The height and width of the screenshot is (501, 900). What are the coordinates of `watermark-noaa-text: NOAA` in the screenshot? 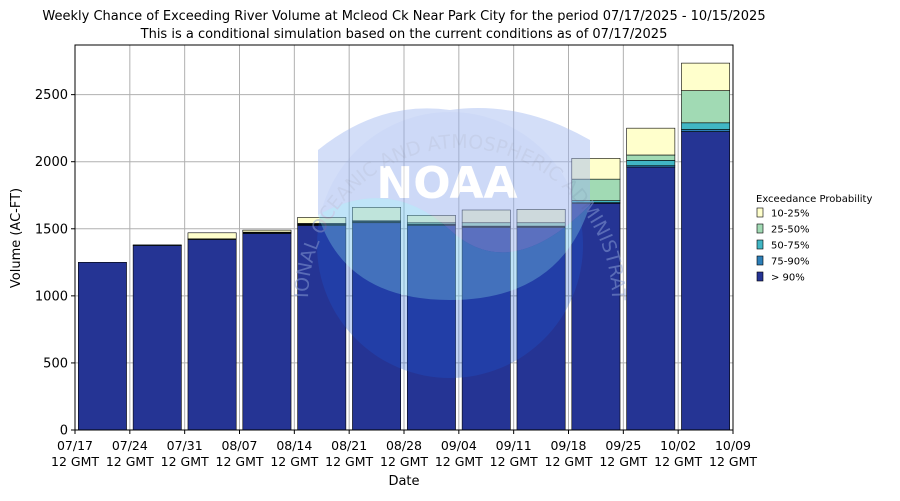 It's located at (446, 183).